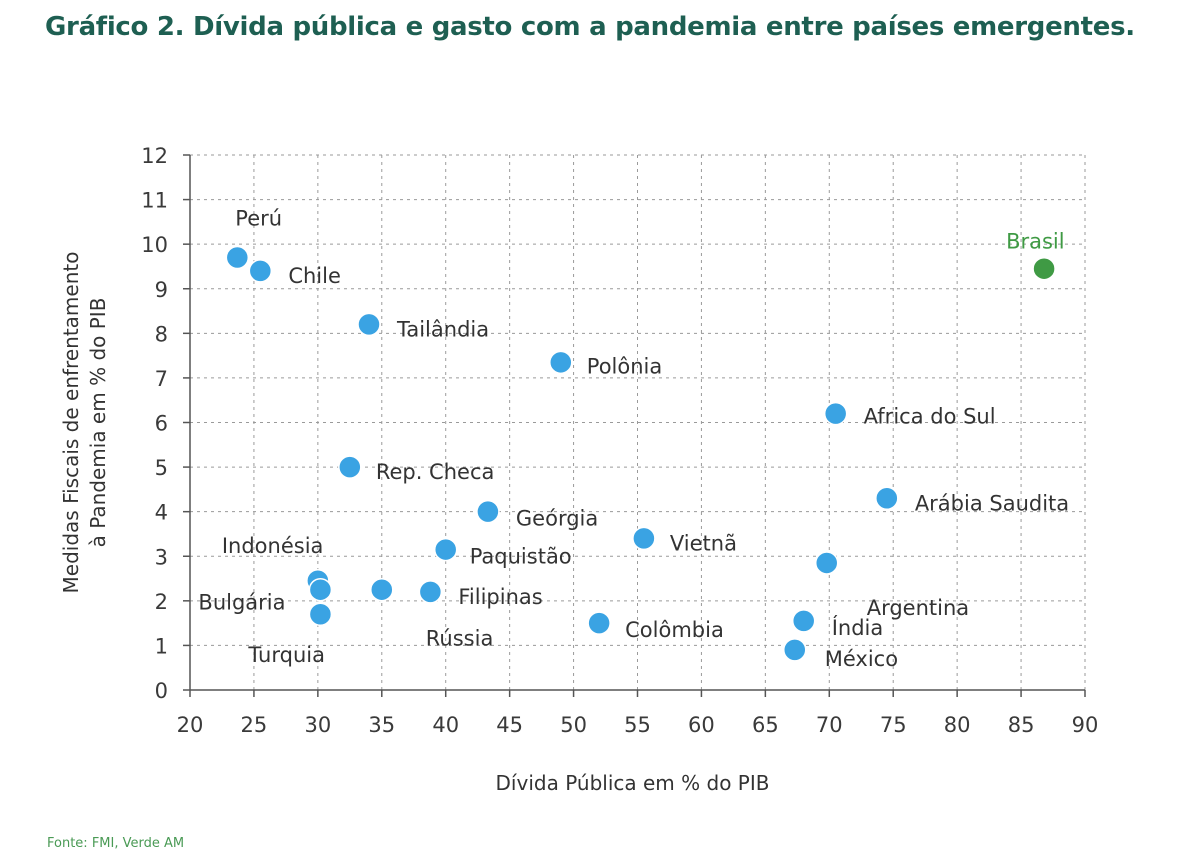  I want to click on y-tick-label: 8, so click(161, 334).